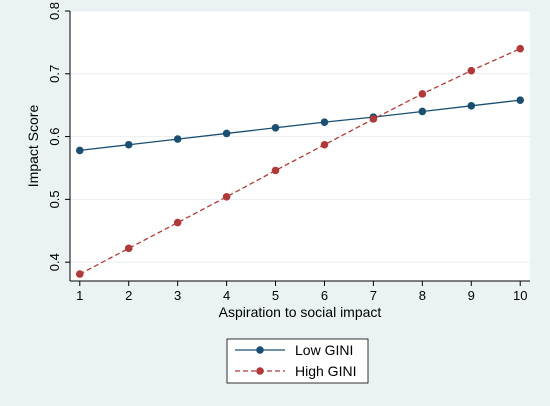 The width and height of the screenshot is (550, 406). I want to click on legend-box, so click(297, 361).